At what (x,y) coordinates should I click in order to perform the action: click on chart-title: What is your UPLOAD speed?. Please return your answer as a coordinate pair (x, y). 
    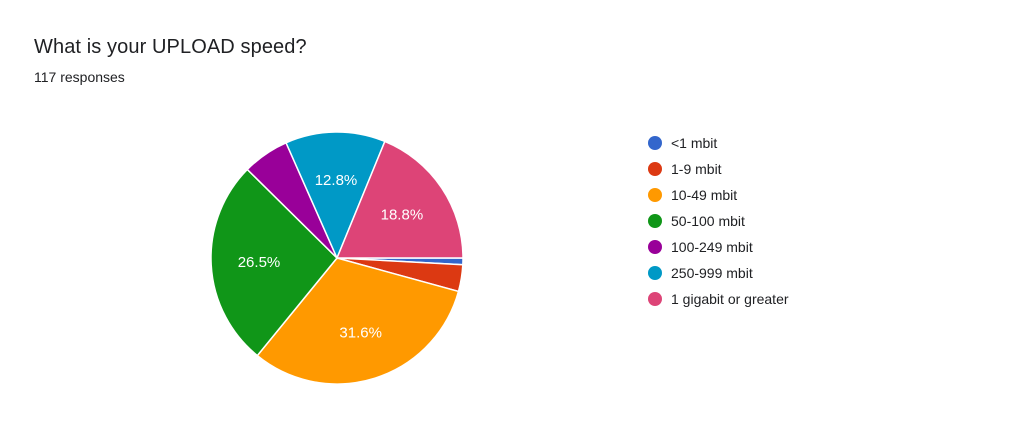
    Looking at the image, I should click on (170, 47).